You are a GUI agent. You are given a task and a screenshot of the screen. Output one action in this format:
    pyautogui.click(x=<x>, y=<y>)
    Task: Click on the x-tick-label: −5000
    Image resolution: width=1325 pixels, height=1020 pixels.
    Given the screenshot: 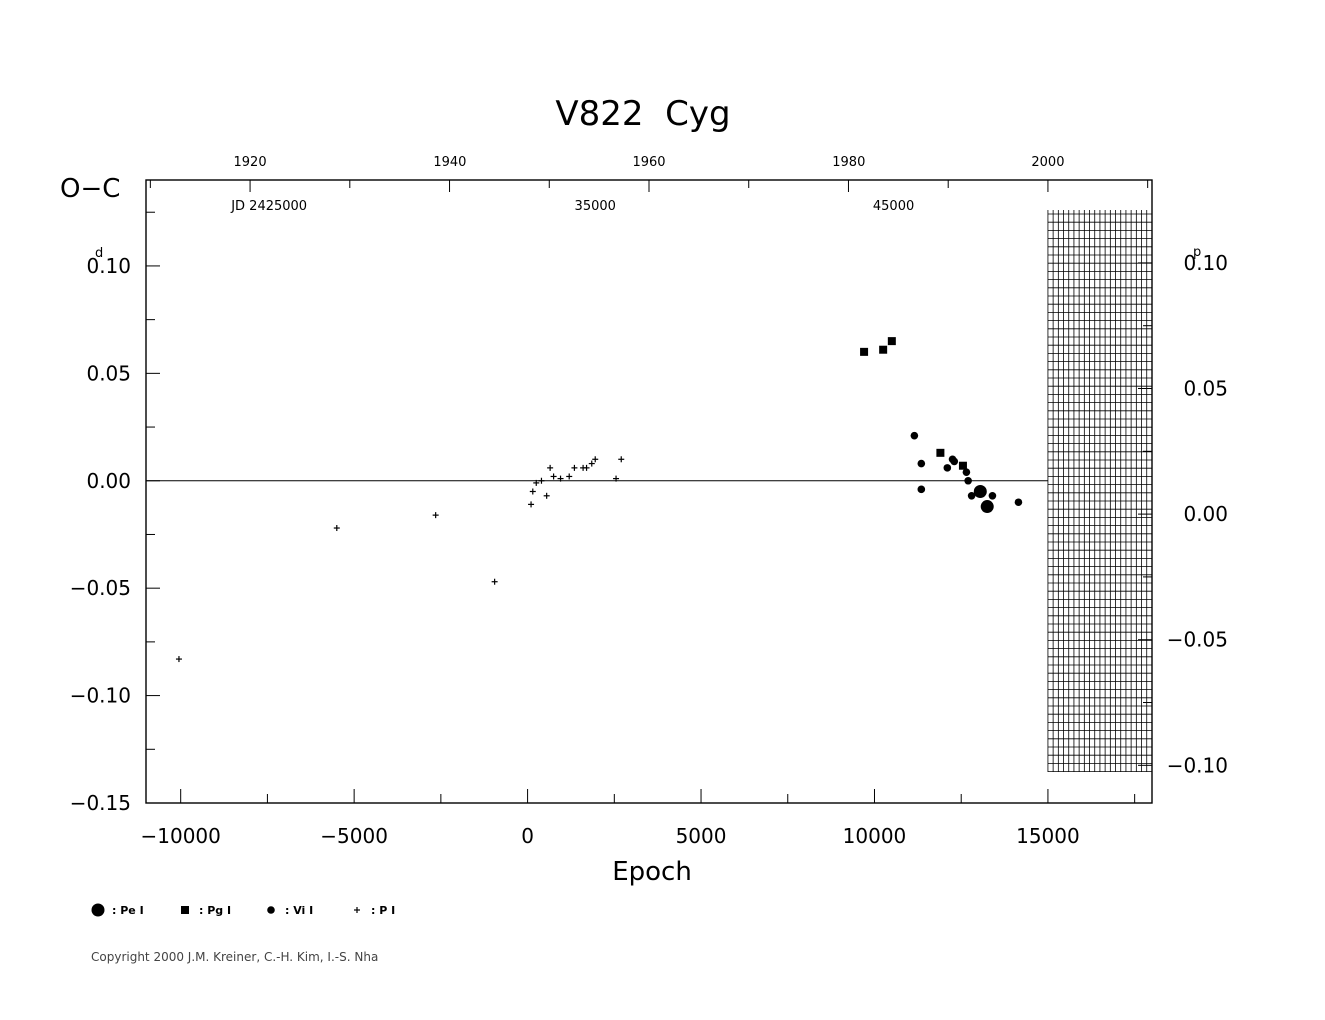 What is the action you would take?
    pyautogui.click(x=354, y=836)
    